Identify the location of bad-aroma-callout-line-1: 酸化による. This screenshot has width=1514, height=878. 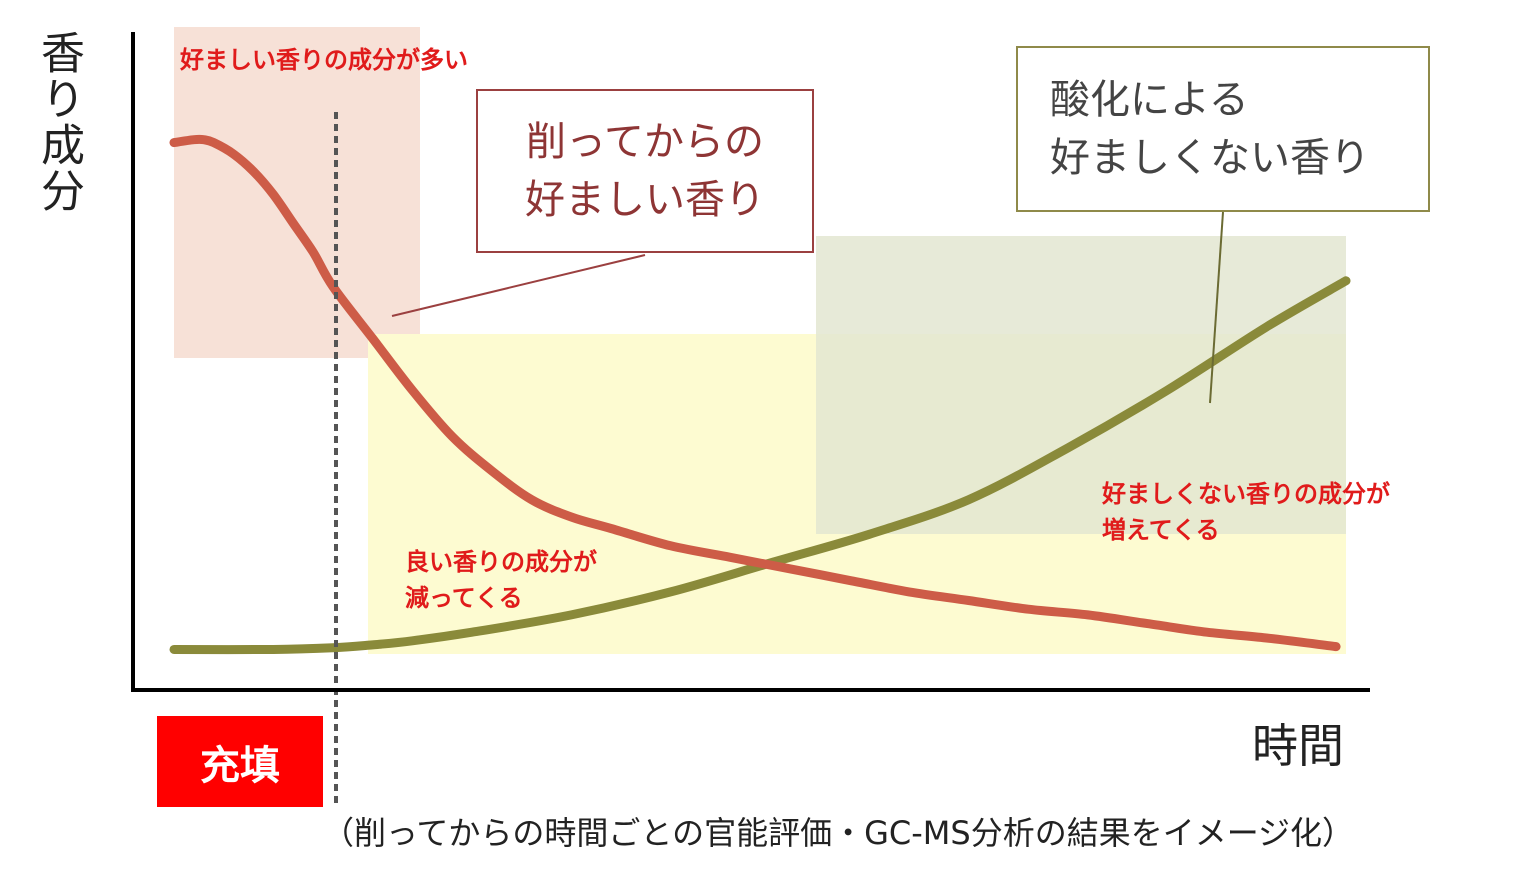
(1149, 100).